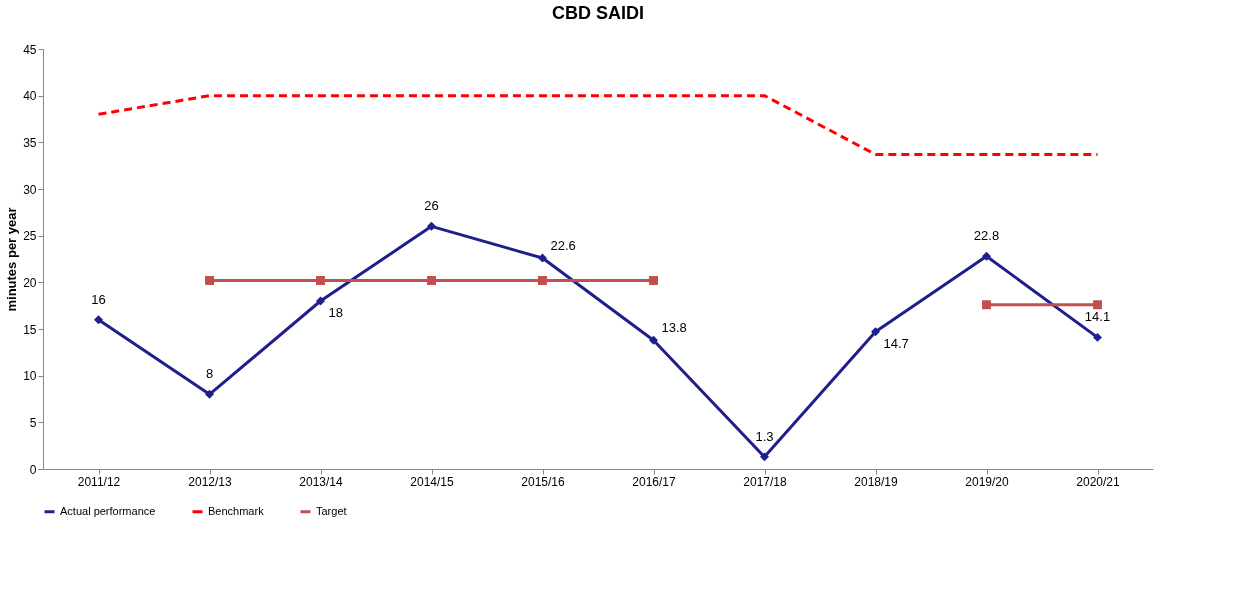 The image size is (1239, 594). Describe the element at coordinates (30, 49) in the screenshot. I see `y-tick-label: 45` at that location.